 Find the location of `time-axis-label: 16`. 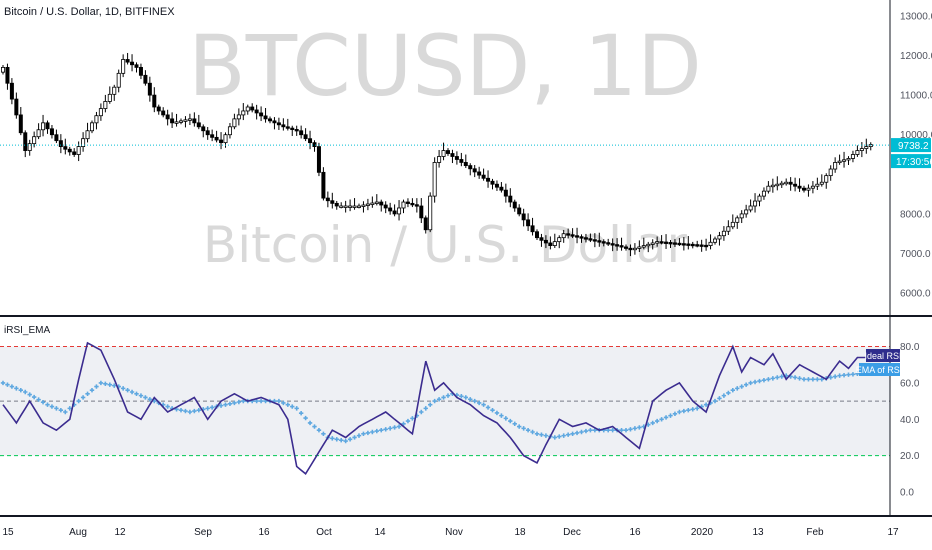

time-axis-label: 16 is located at coordinates (635, 532).